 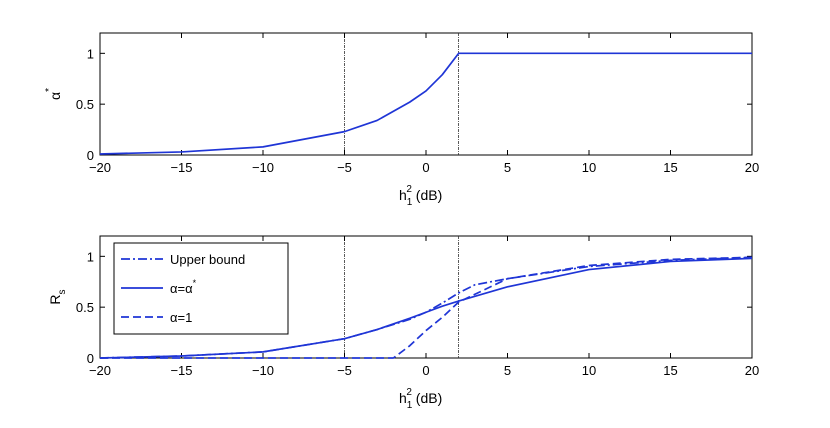 What do you see at coordinates (201, 288) in the screenshot?
I see `legend: Upper bound α=α* α=1` at bounding box center [201, 288].